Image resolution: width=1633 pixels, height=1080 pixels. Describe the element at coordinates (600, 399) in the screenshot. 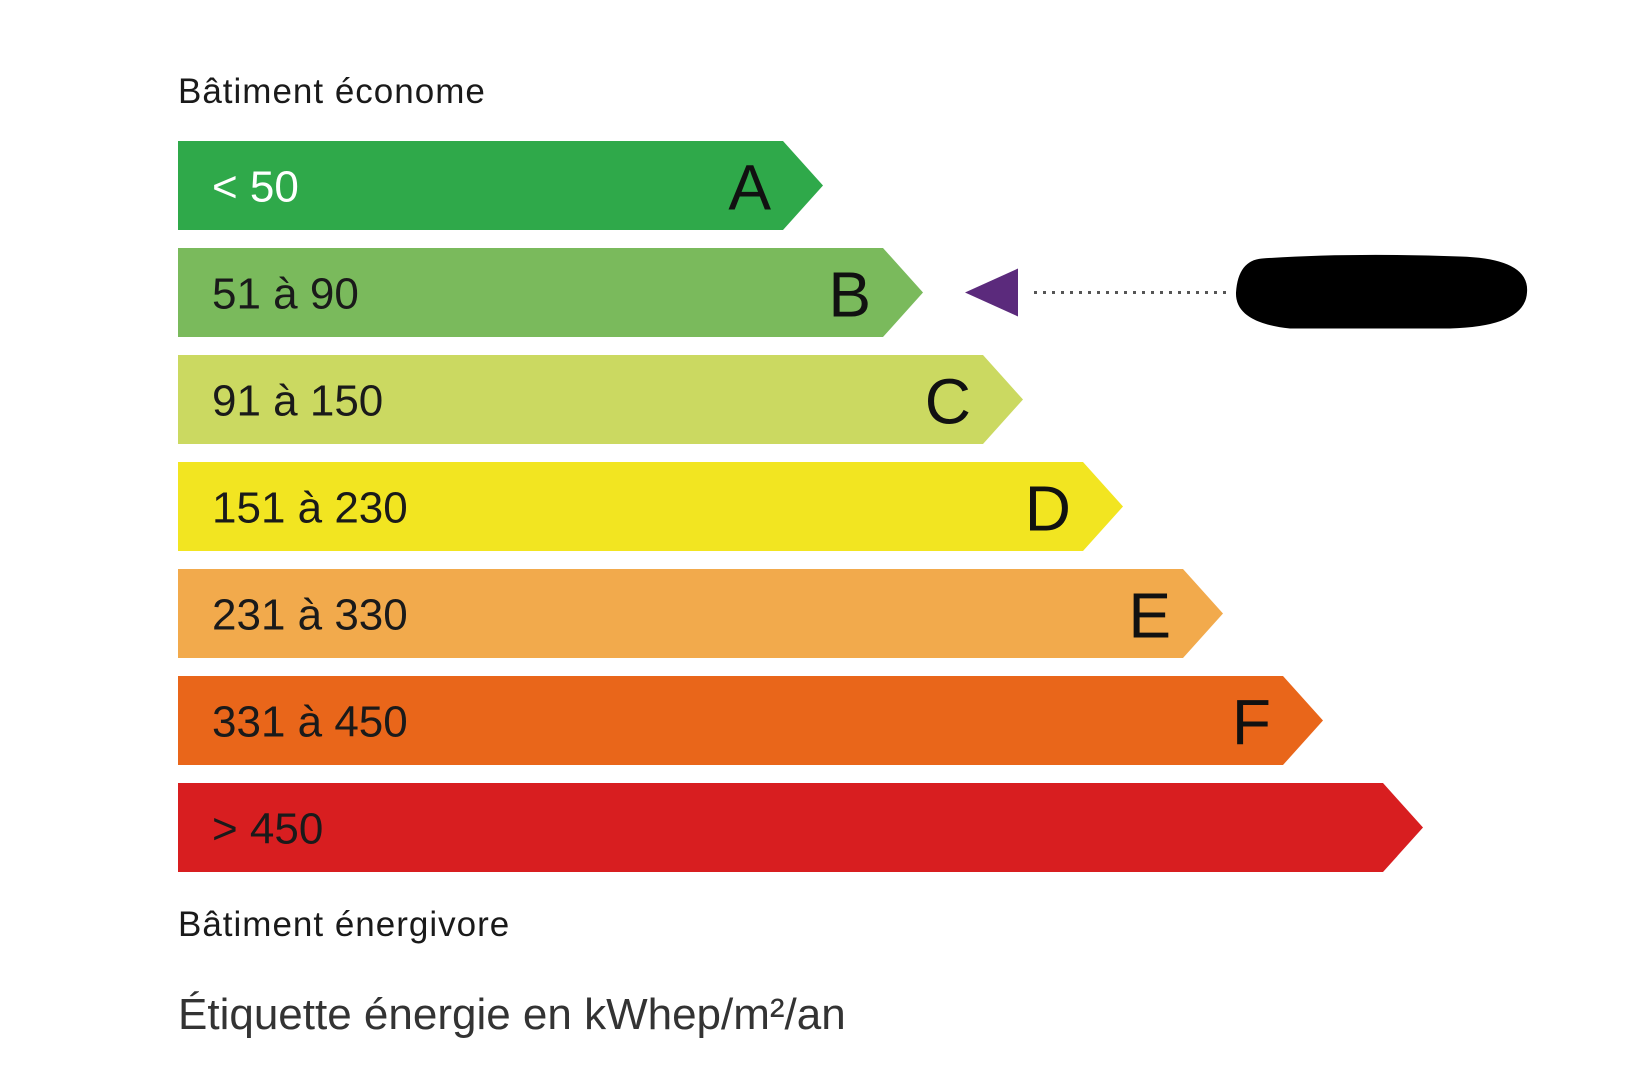

I see `bar-C` at that location.